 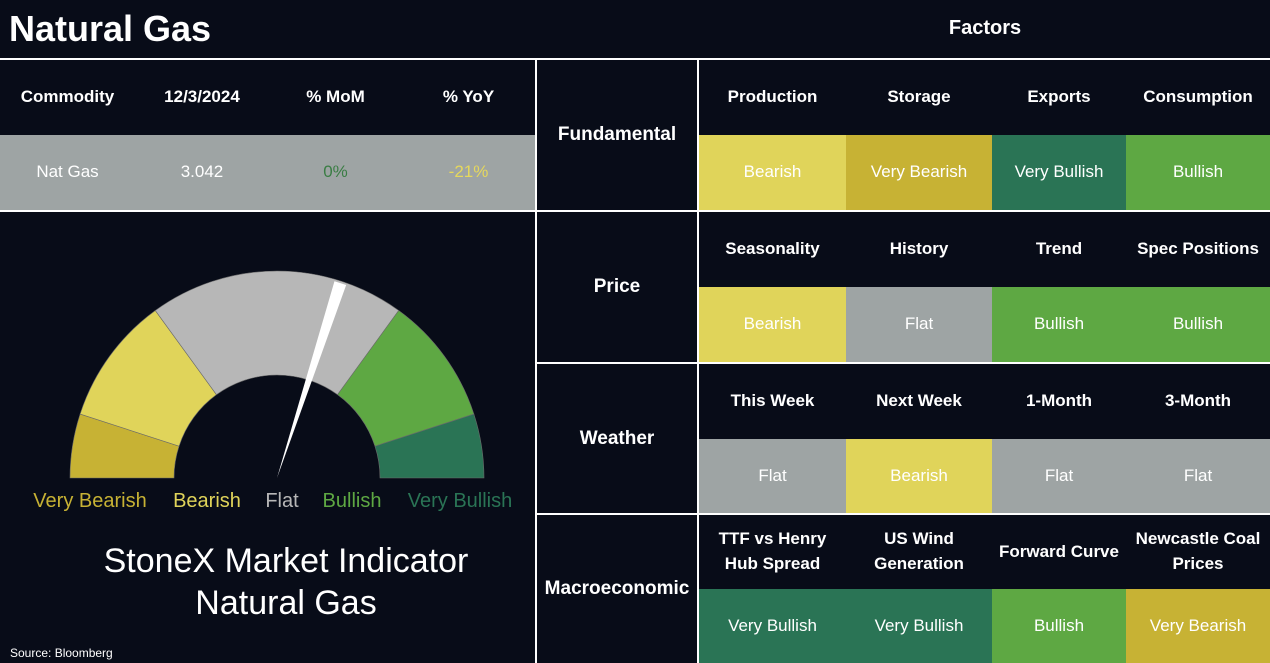 I want to click on factor-name: Trend, so click(x=1059, y=249).